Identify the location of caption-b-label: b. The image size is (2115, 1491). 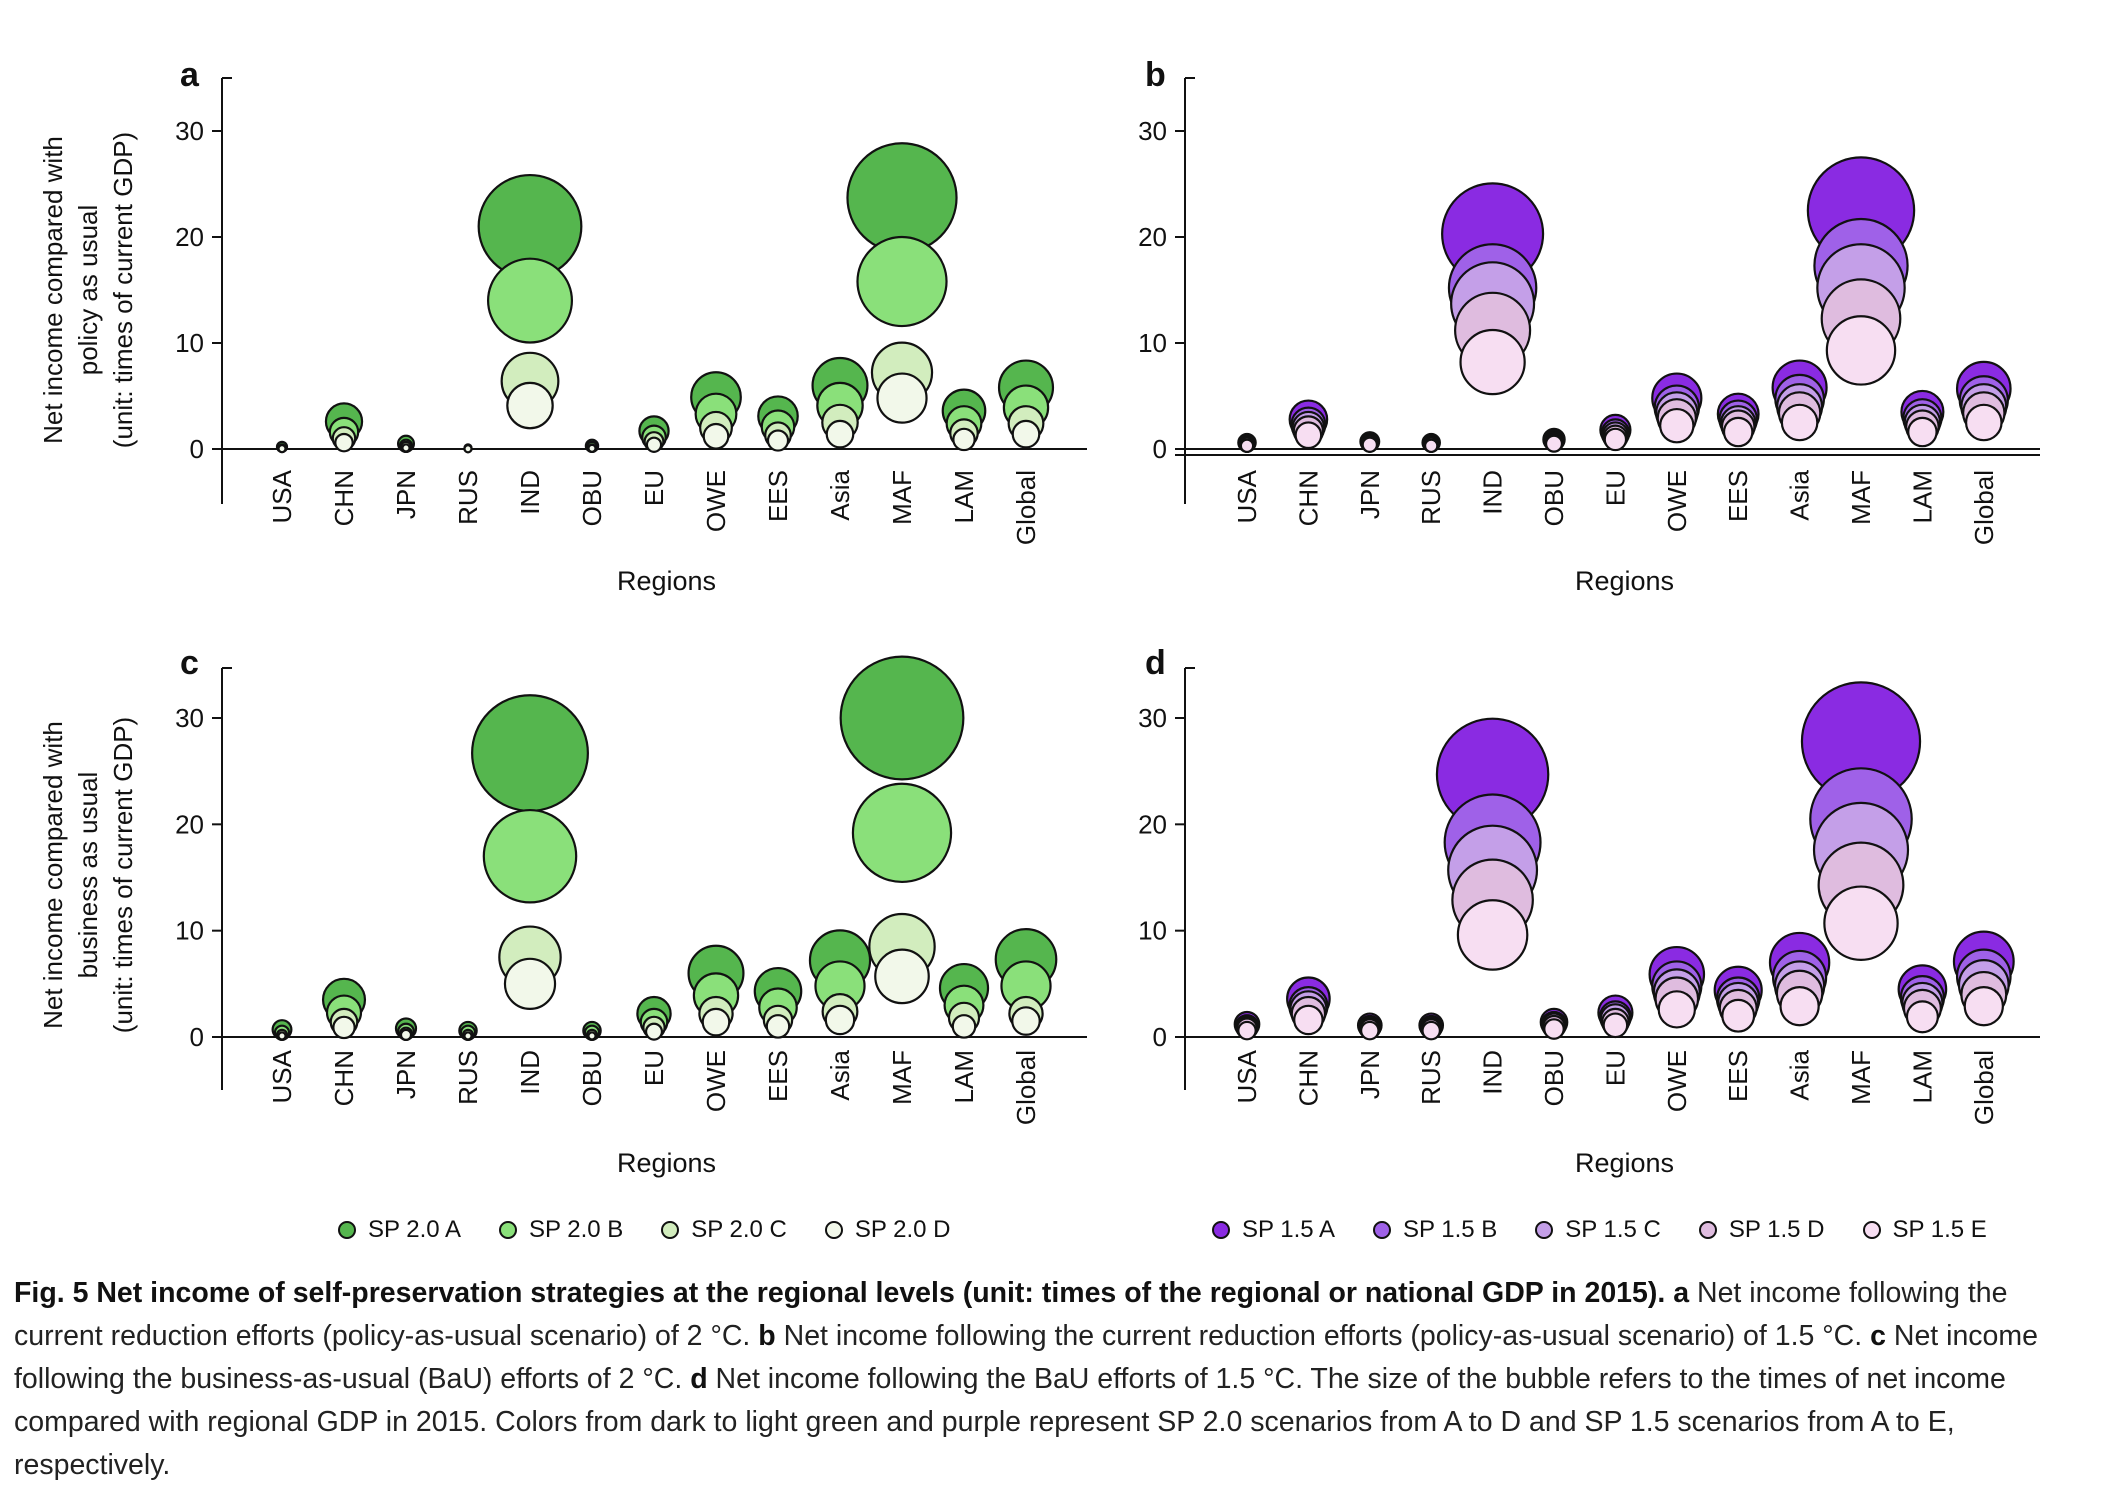
(767, 1336).